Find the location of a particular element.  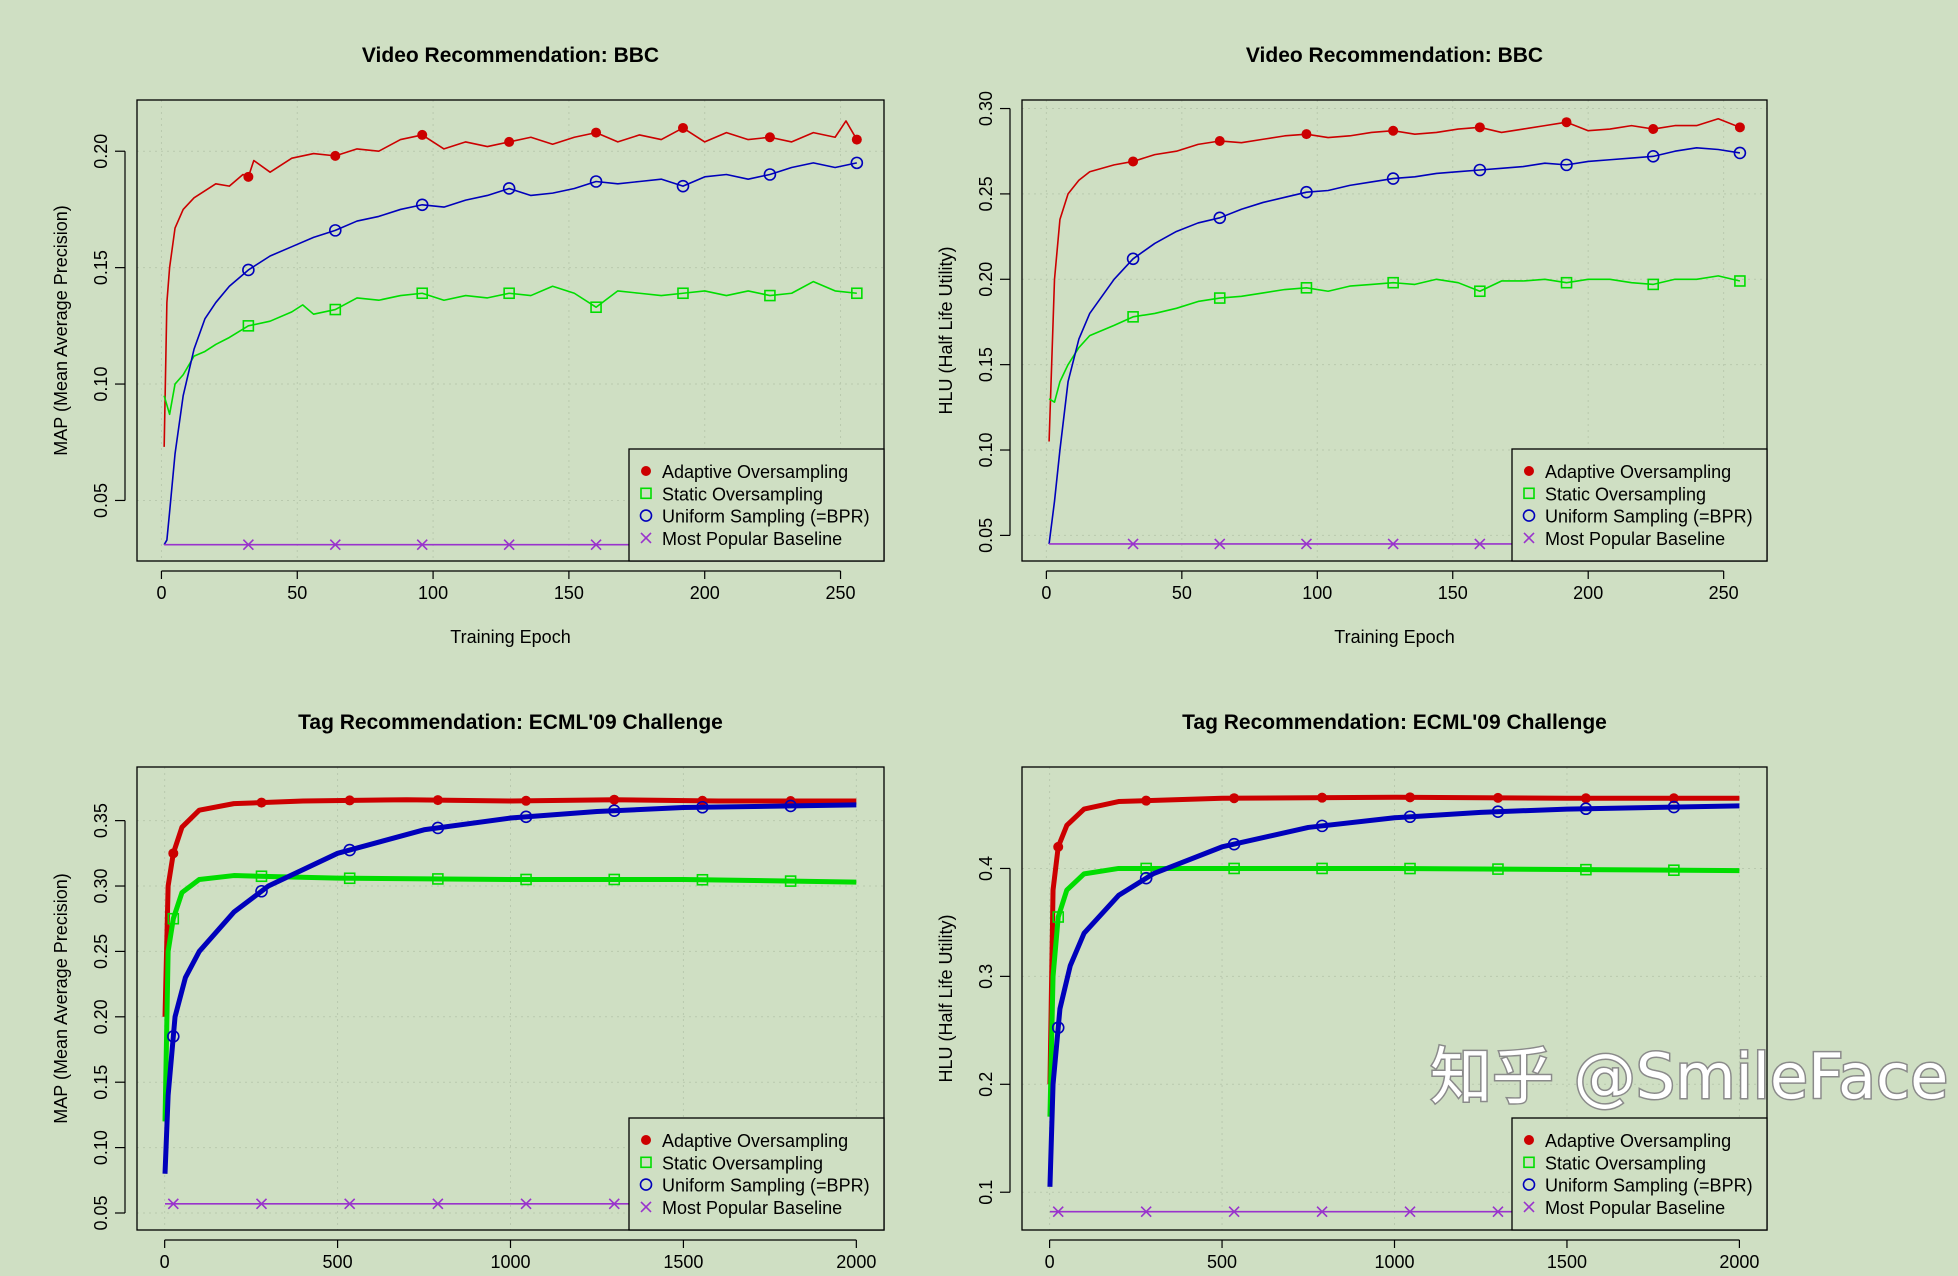

legend-entry: Static Oversampling is located at coordinates (1625, 494).